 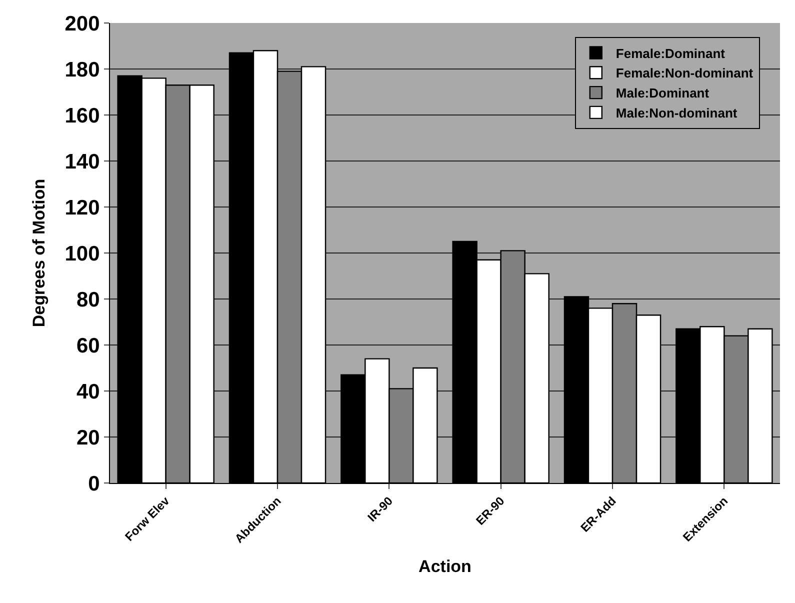 What do you see at coordinates (677, 113) in the screenshot?
I see `legend-label: Male:Non-dominant` at bounding box center [677, 113].